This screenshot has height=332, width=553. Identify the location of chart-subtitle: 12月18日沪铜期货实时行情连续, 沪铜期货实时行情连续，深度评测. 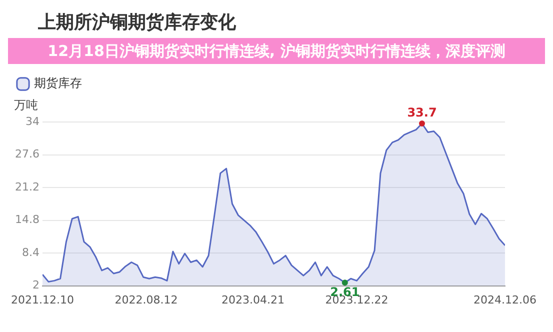
(276, 51).